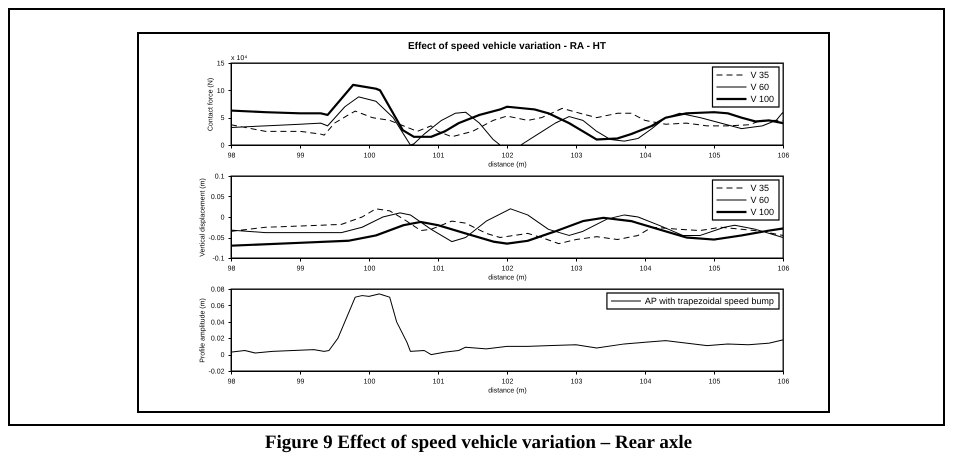 The width and height of the screenshot is (957, 465). I want to click on chart-title: Effect of speed vehicle variation - RA - HT, so click(507, 46).